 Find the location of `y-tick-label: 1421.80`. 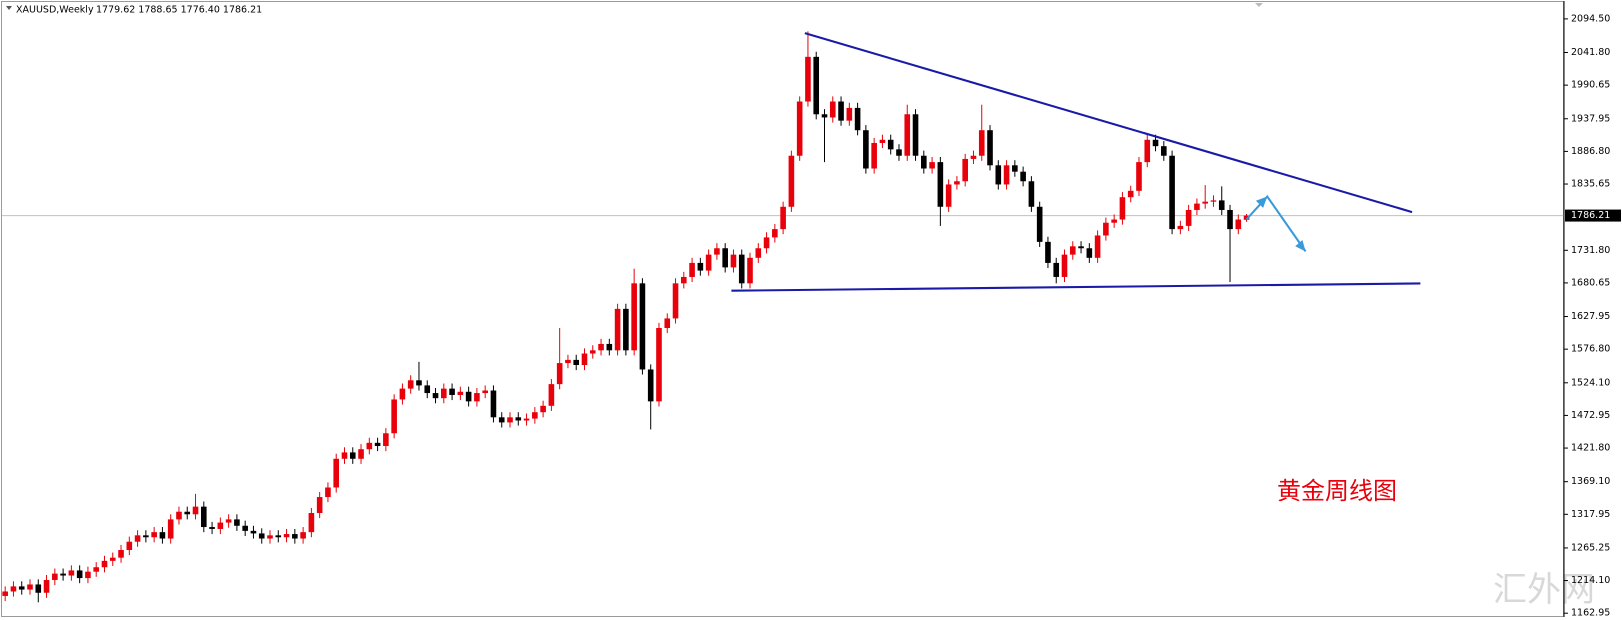

y-tick-label: 1421.80 is located at coordinates (1590, 448).